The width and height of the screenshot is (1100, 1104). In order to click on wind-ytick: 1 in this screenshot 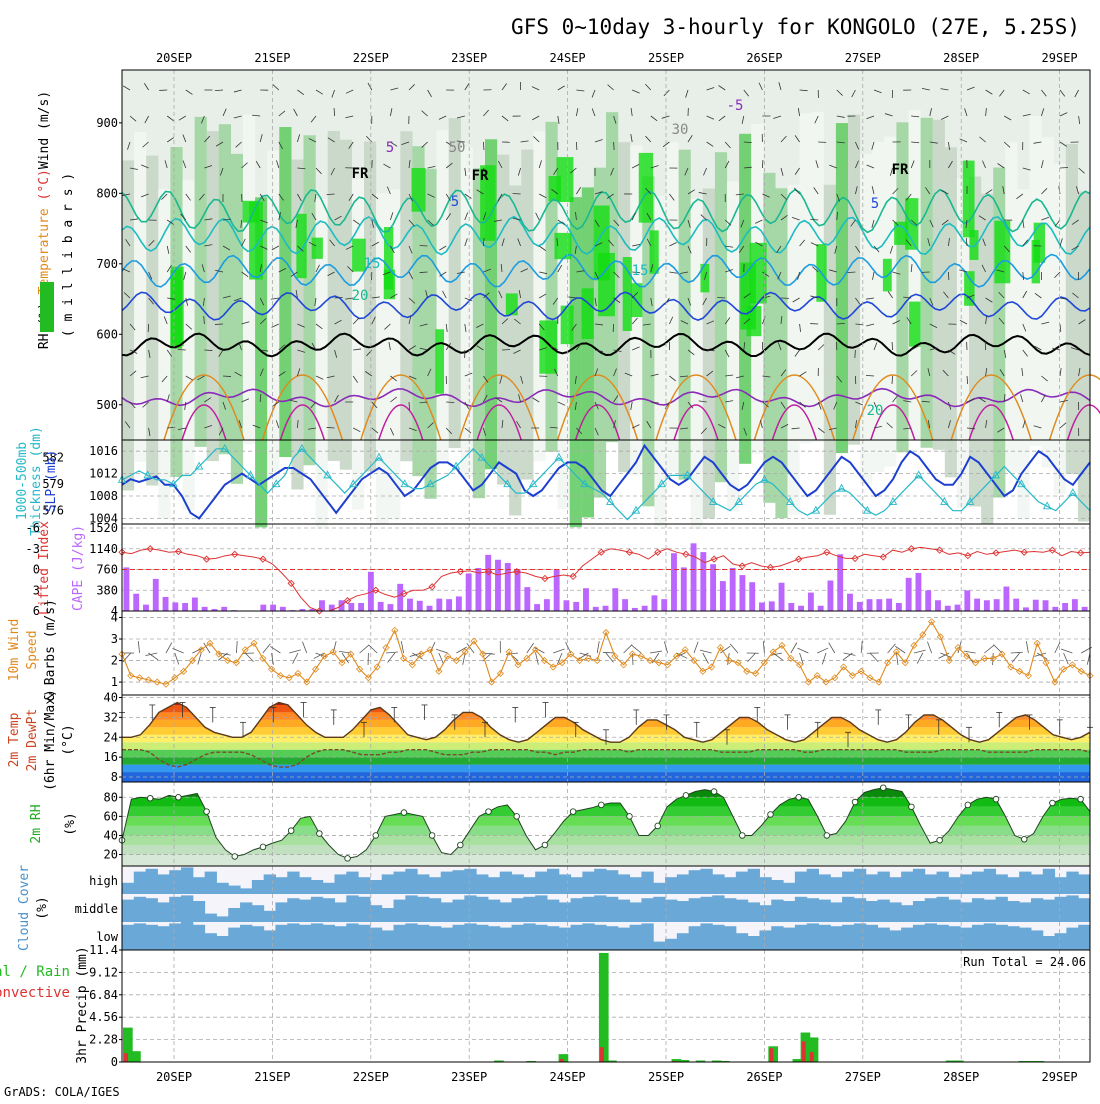, I will do `click(114, 682)`.